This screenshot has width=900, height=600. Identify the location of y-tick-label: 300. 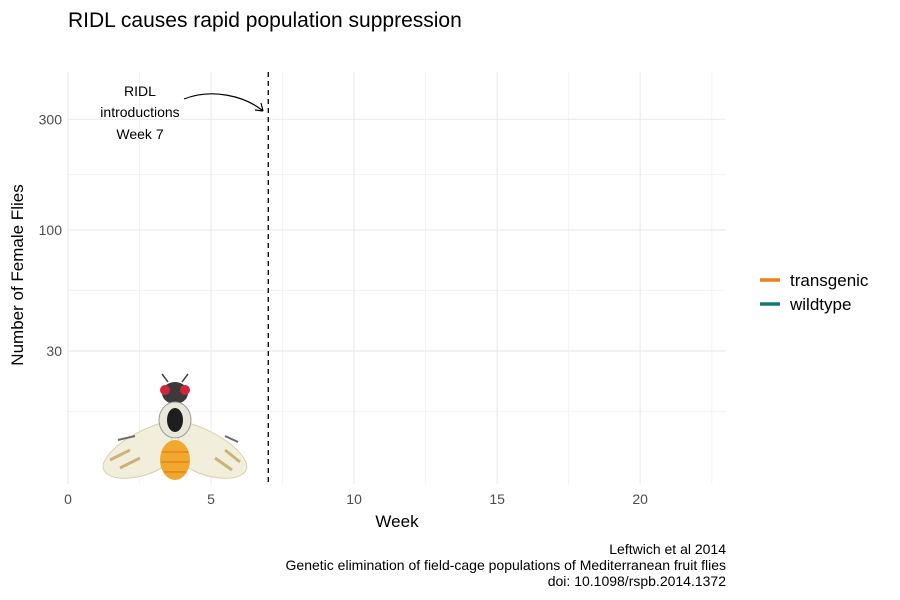
(51, 119).